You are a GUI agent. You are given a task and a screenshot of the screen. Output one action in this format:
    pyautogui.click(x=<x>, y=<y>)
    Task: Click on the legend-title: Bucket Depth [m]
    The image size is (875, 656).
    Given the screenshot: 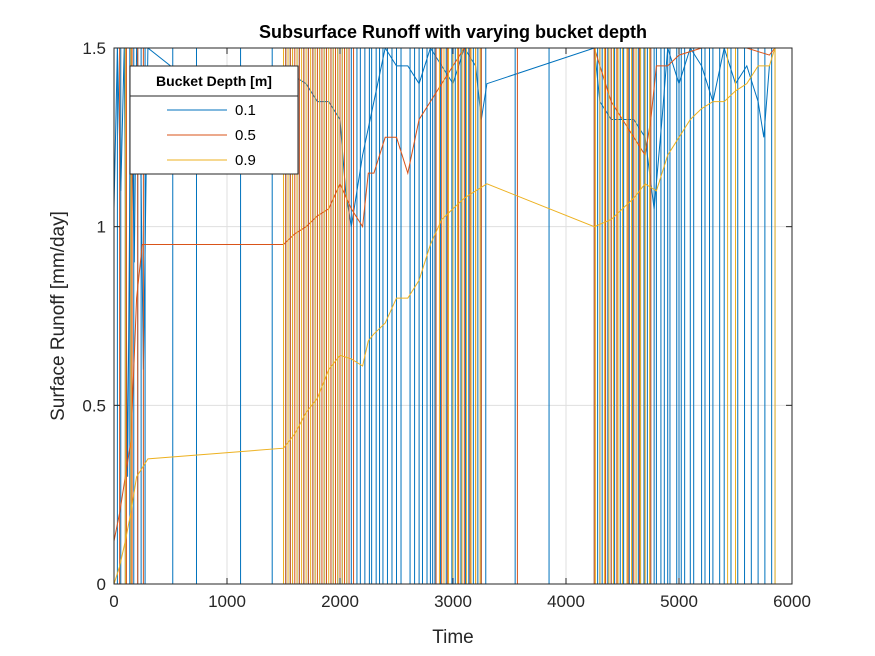 What is the action you would take?
    pyautogui.click(x=214, y=81)
    